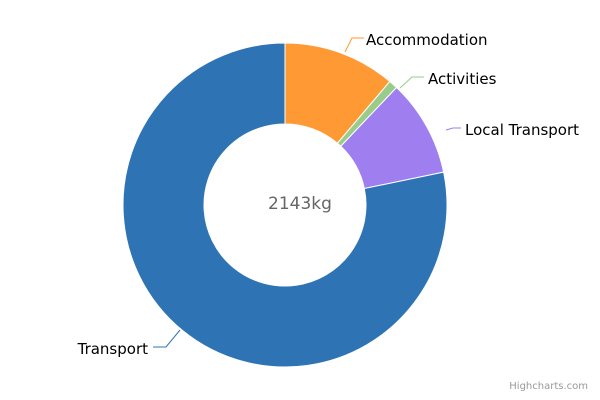 The height and width of the screenshot is (400, 600). I want to click on label-activities: Activities, so click(462, 79).